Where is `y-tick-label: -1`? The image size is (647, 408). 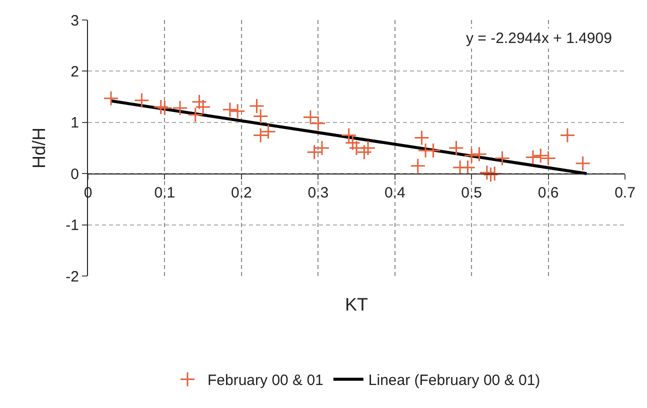
y-tick-label: -1 is located at coordinates (72, 225).